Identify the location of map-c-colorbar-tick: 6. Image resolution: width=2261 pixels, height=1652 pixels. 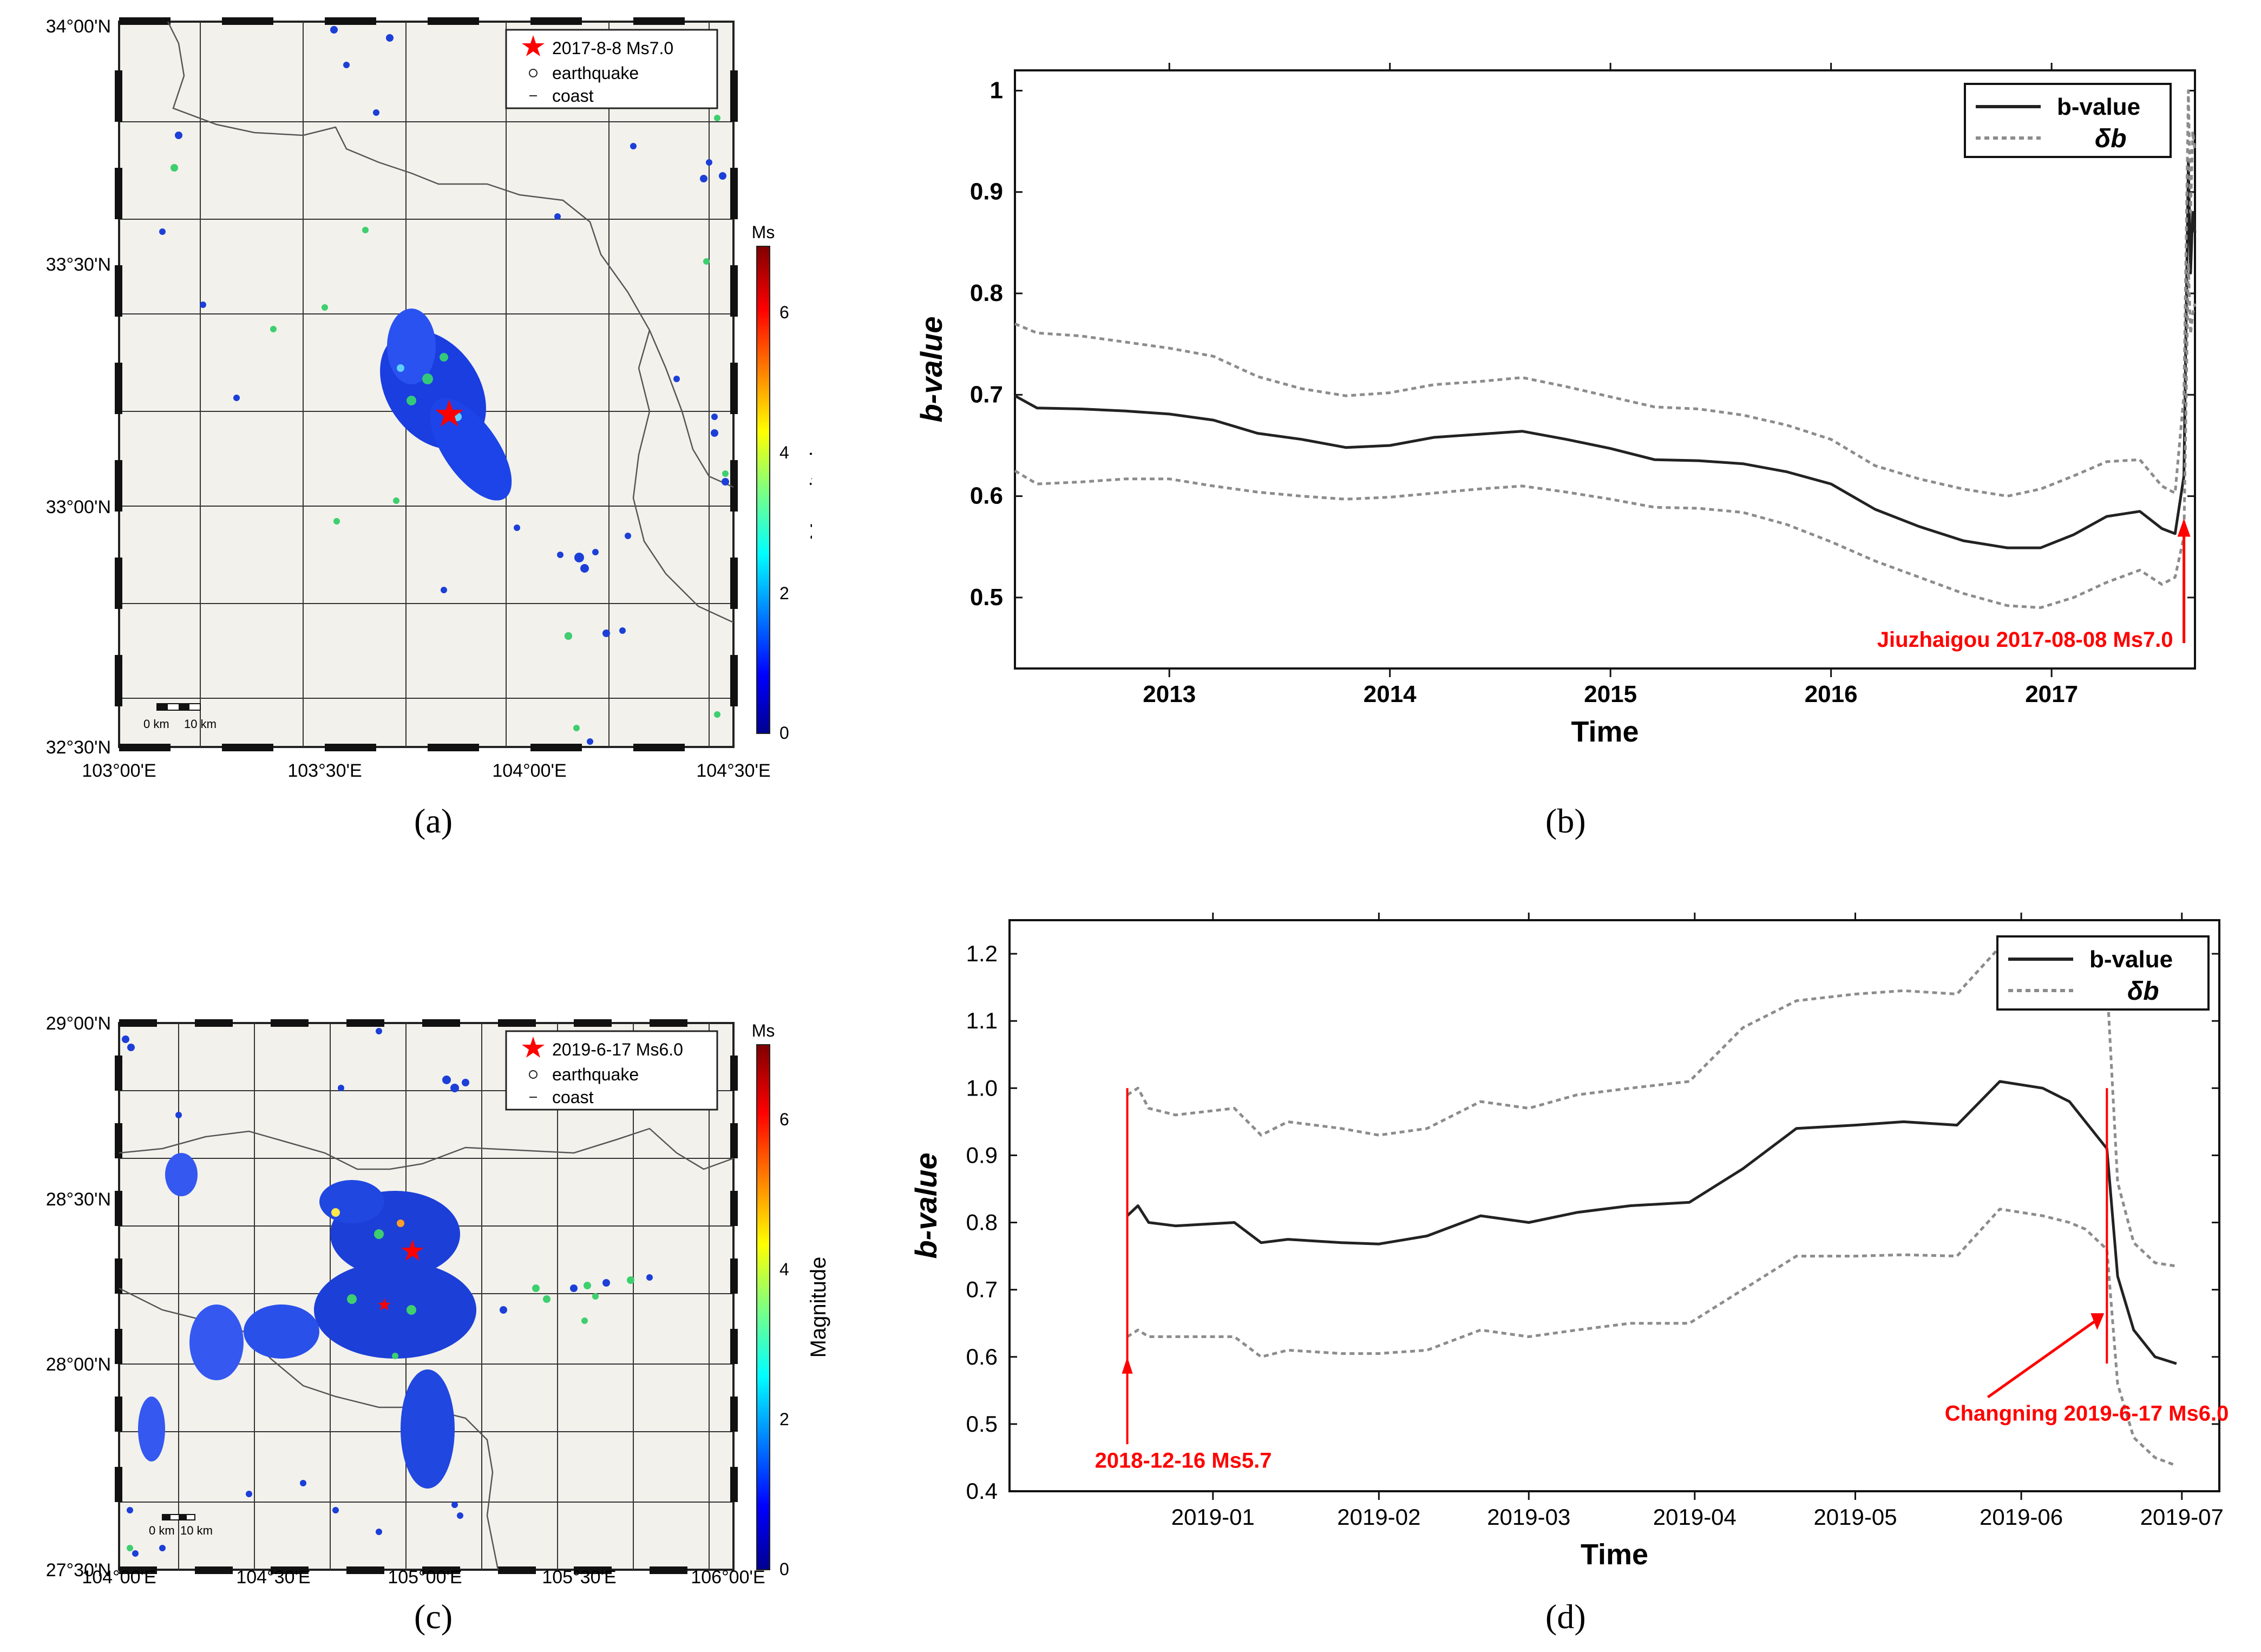
(784, 1119).